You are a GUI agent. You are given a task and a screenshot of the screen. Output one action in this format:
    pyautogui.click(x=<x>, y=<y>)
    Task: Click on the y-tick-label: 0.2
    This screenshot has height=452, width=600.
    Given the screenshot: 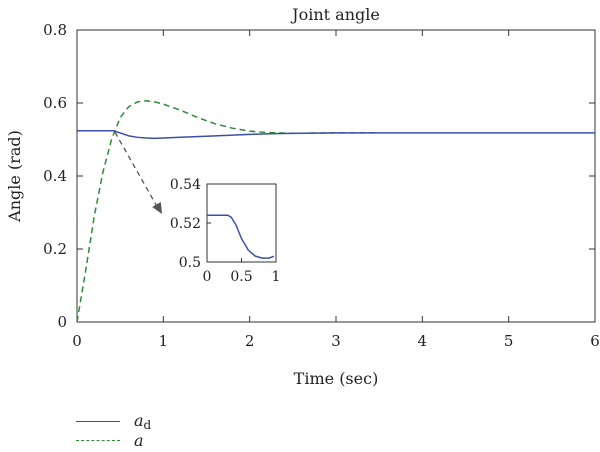 What is the action you would take?
    pyautogui.click(x=55, y=249)
    